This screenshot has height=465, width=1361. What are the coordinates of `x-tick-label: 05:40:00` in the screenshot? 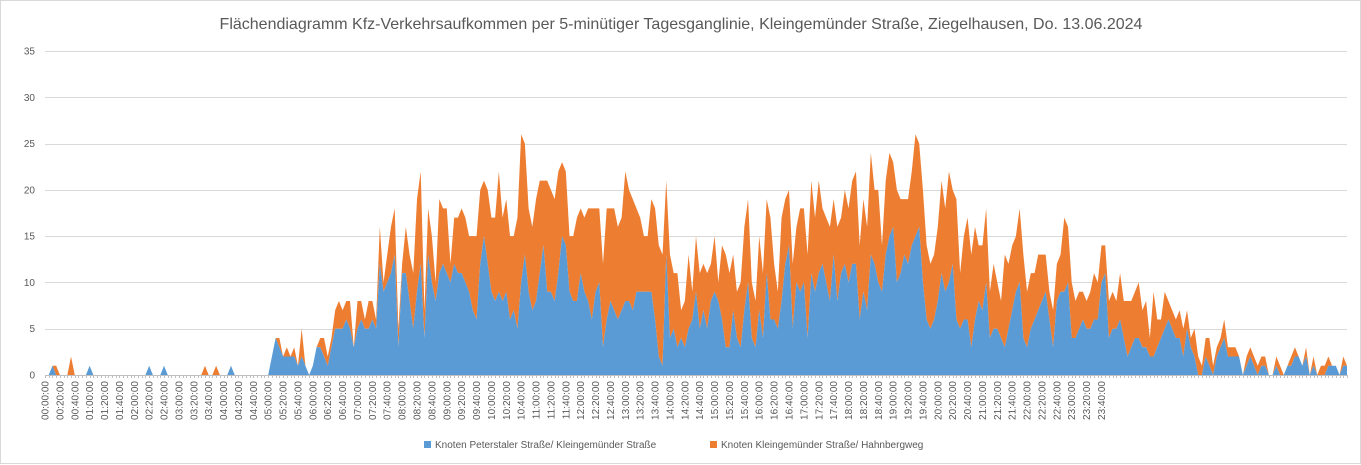 It's located at (298, 400).